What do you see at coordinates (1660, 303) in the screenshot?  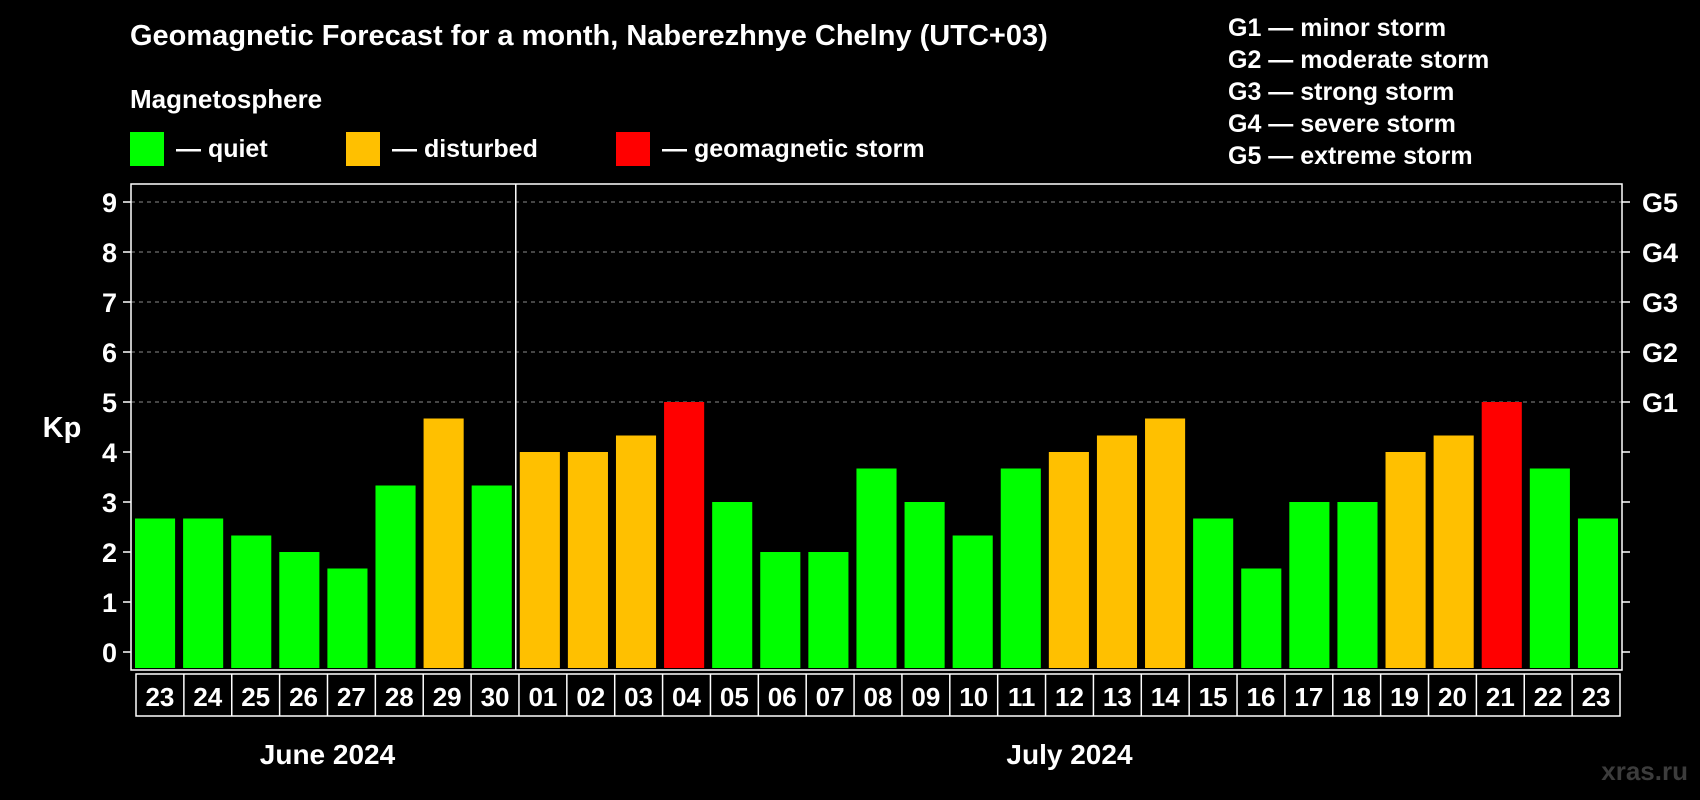 I see `g-level-label-g3: G3` at bounding box center [1660, 303].